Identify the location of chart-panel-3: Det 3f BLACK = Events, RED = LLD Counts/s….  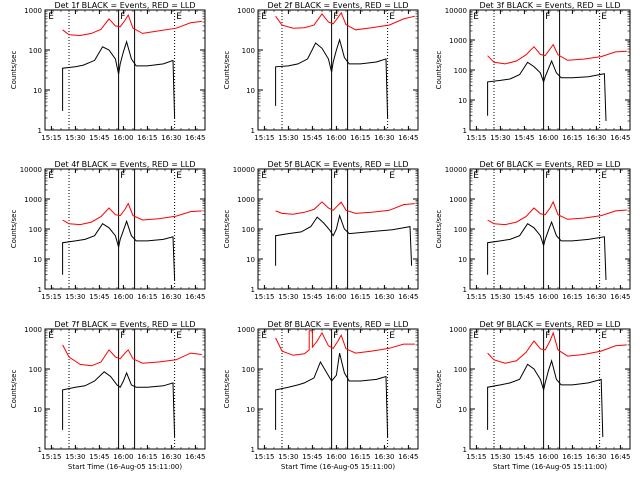
(533, 71).